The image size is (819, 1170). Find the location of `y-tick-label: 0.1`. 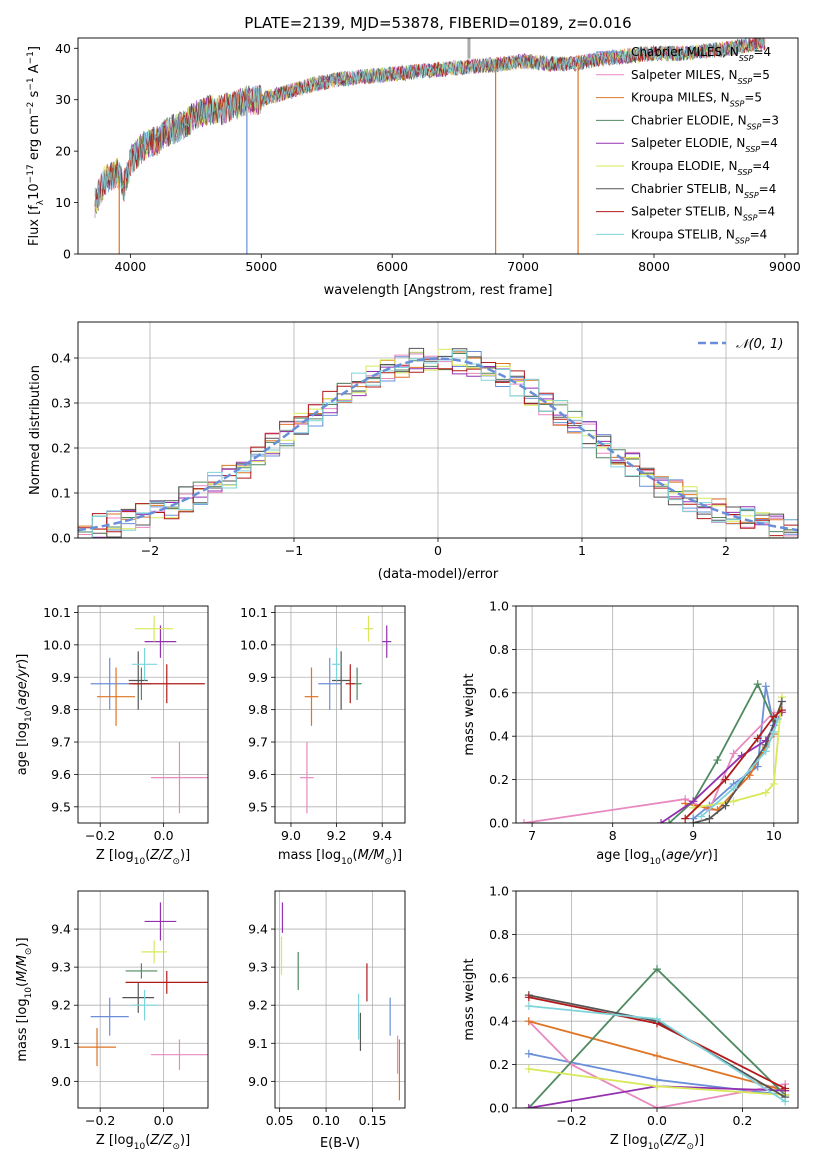

y-tick-label: 0.1 is located at coordinates (61, 493).